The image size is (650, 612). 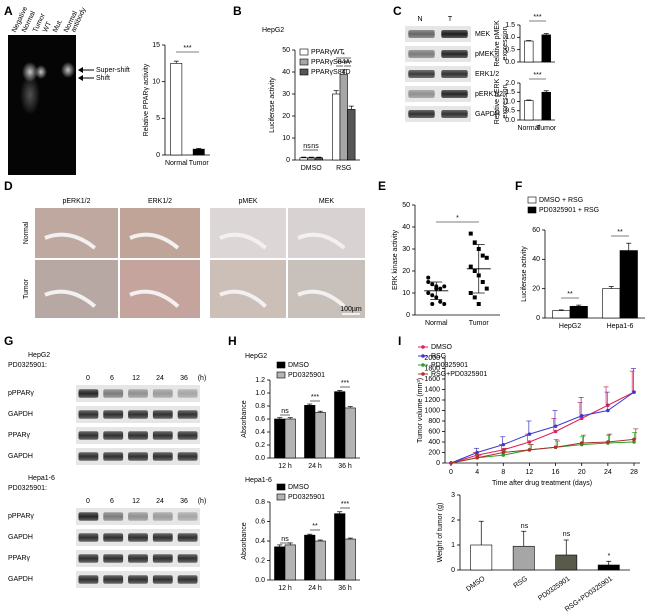 I want to click on legend-label: DMSO, so click(x=299, y=487).